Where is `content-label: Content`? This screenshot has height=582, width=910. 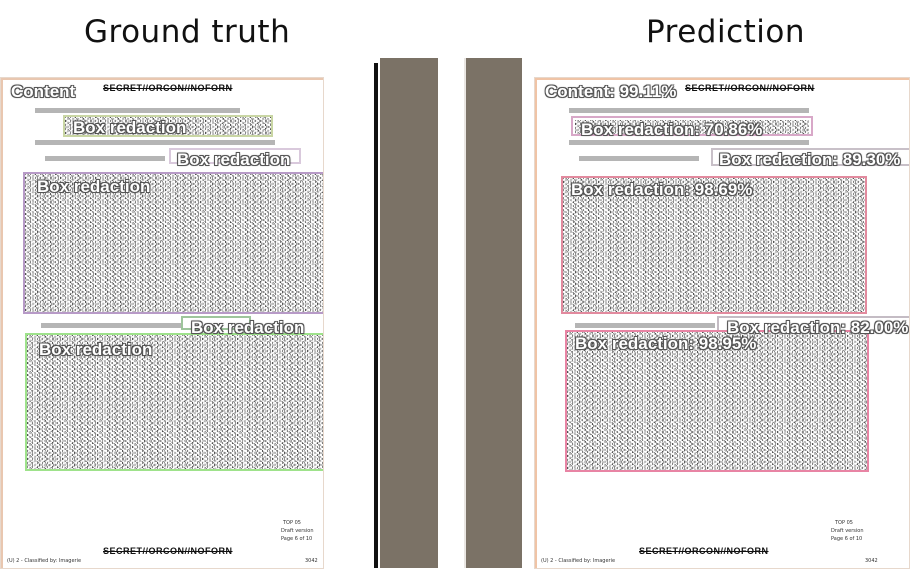
content-label: Content is located at coordinates (43, 91).